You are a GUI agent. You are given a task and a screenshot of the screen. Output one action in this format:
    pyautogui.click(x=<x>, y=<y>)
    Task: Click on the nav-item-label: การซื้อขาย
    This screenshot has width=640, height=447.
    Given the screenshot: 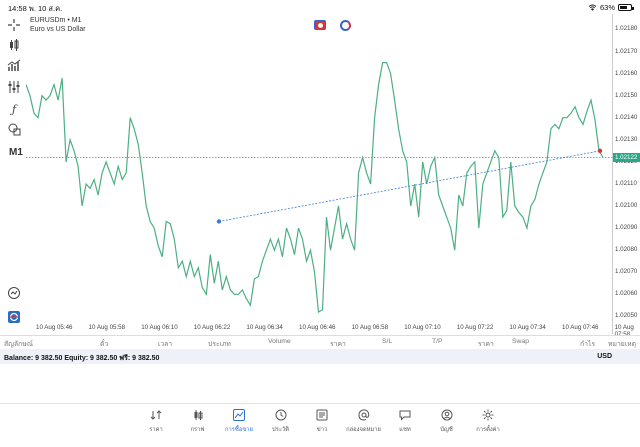 What is the action you would take?
    pyautogui.click(x=239, y=430)
    